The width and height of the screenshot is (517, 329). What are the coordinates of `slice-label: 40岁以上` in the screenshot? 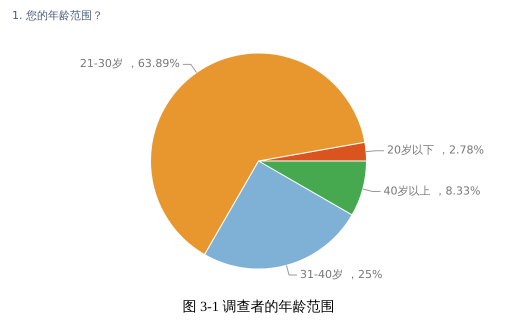 It's located at (406, 191).